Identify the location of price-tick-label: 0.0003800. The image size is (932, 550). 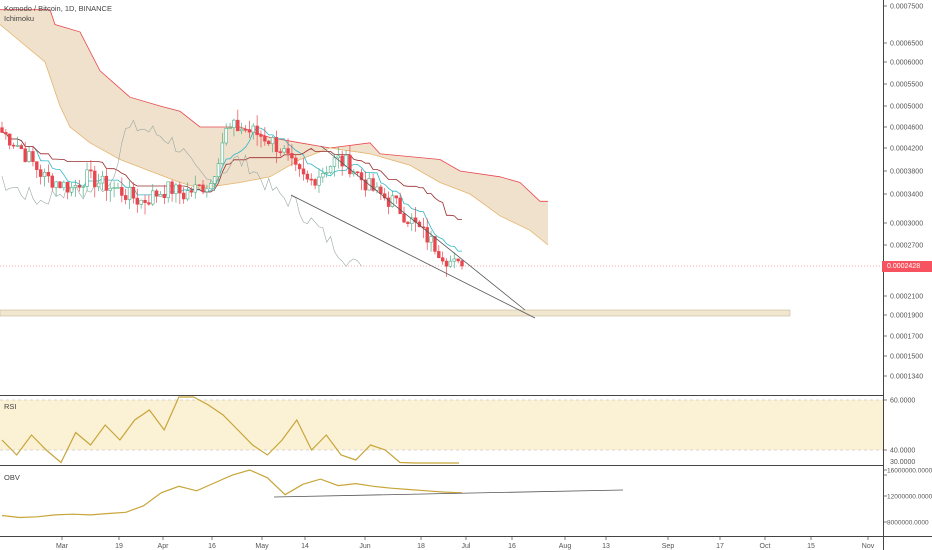
(906, 172).